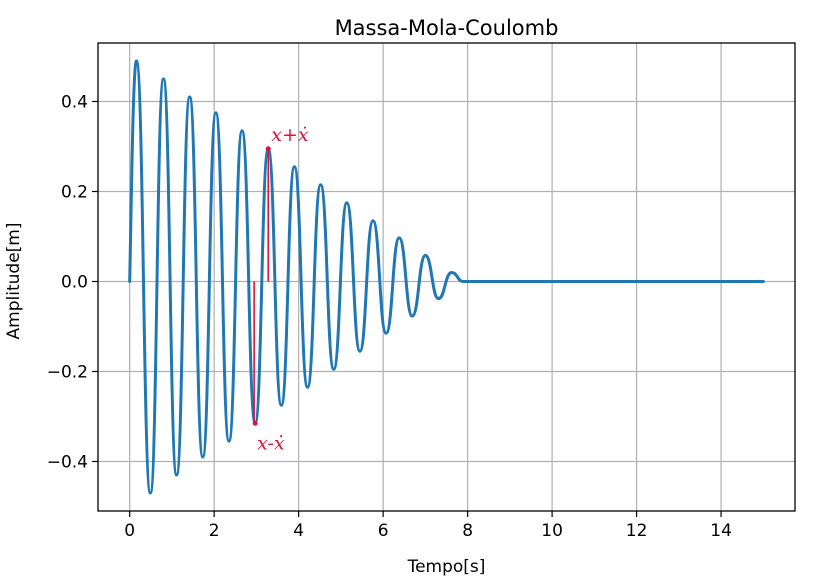  I want to click on x-tick-label: 8, so click(467, 531).